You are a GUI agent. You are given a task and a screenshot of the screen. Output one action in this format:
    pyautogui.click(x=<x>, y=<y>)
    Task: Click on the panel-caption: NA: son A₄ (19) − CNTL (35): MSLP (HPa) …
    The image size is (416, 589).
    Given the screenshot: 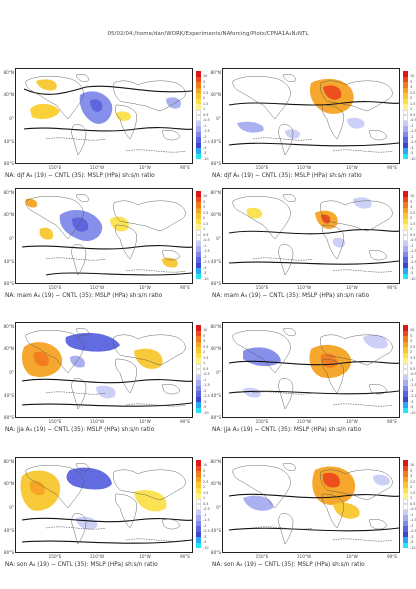 What is the action you would take?
    pyautogui.click(x=81, y=565)
    